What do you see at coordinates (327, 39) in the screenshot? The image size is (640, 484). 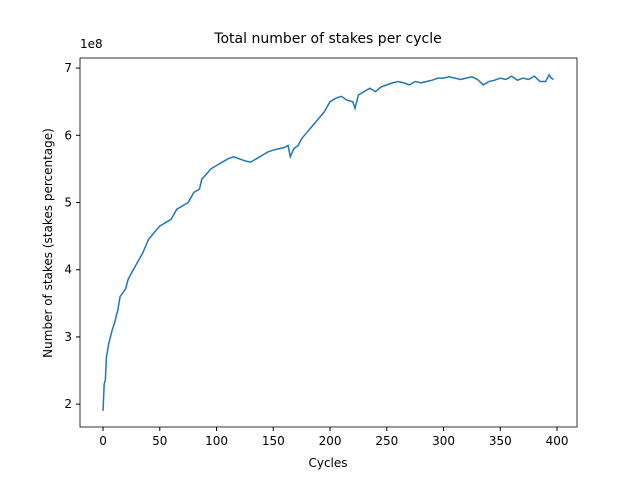 I see `chart-title: Total number of stakes per cycle` at bounding box center [327, 39].